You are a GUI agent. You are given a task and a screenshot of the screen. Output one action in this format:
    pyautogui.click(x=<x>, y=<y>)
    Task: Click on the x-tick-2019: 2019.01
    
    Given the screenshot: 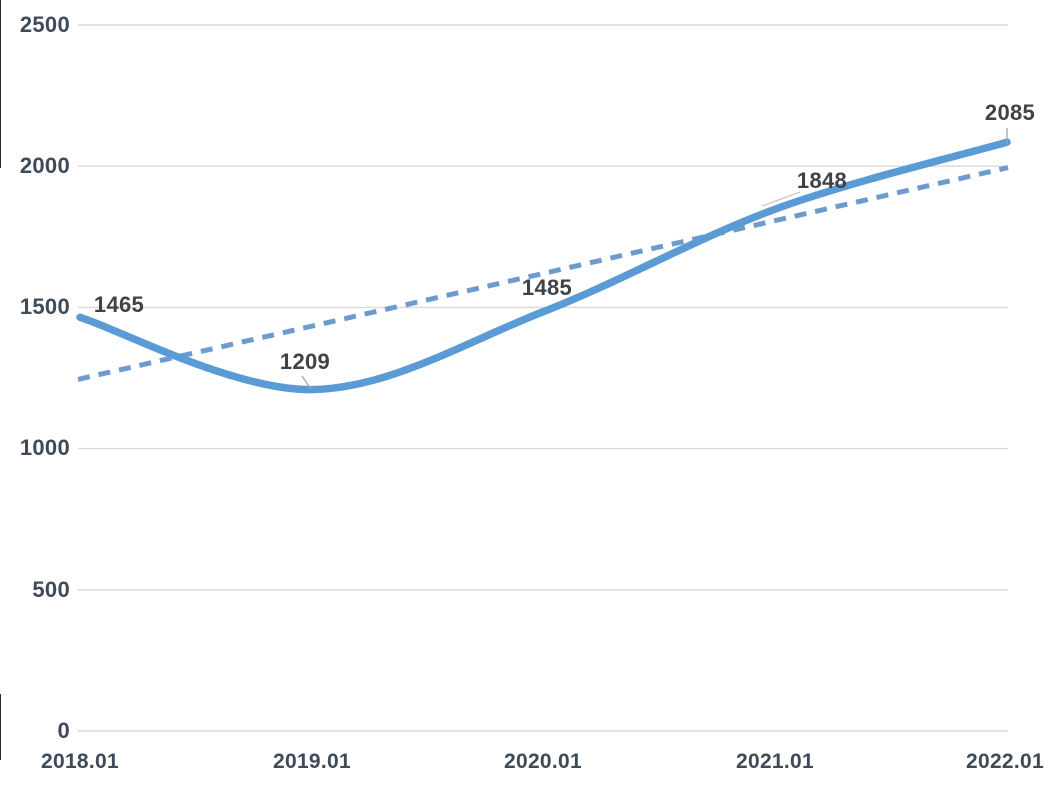 What is the action you would take?
    pyautogui.click(x=311, y=761)
    